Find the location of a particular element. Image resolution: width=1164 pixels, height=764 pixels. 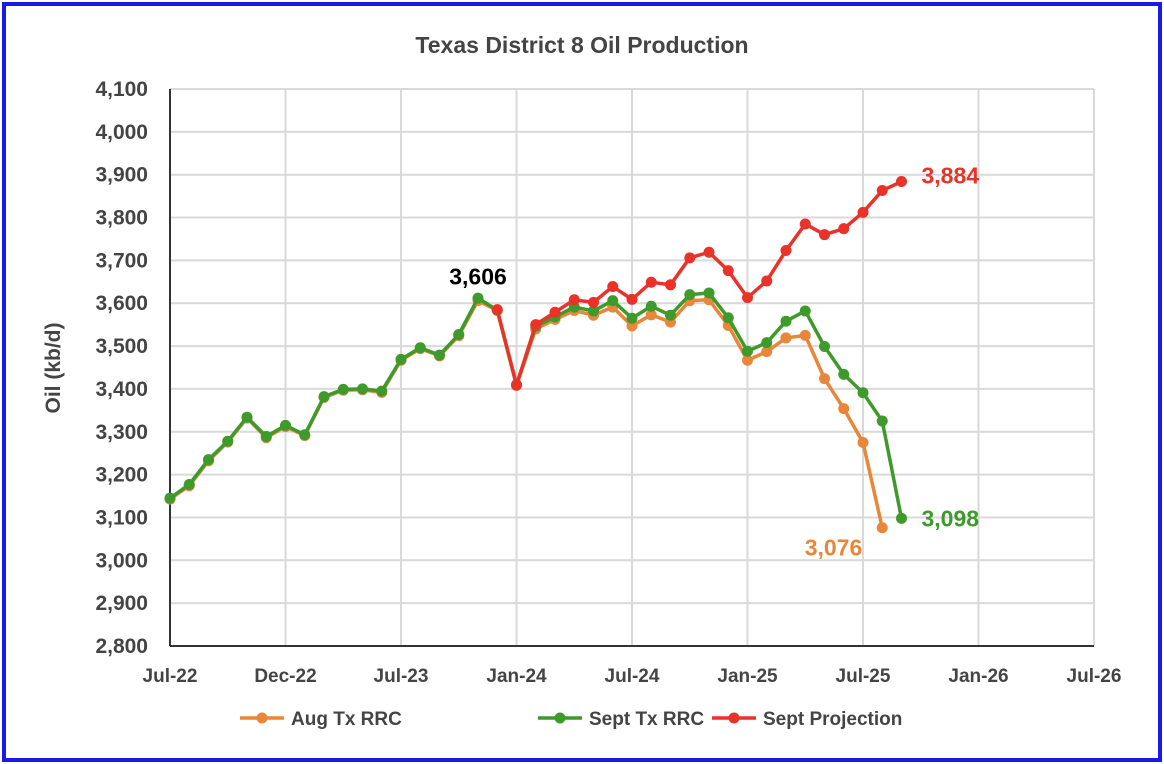

x-tick-label: Jan-25 is located at coordinates (747, 676).